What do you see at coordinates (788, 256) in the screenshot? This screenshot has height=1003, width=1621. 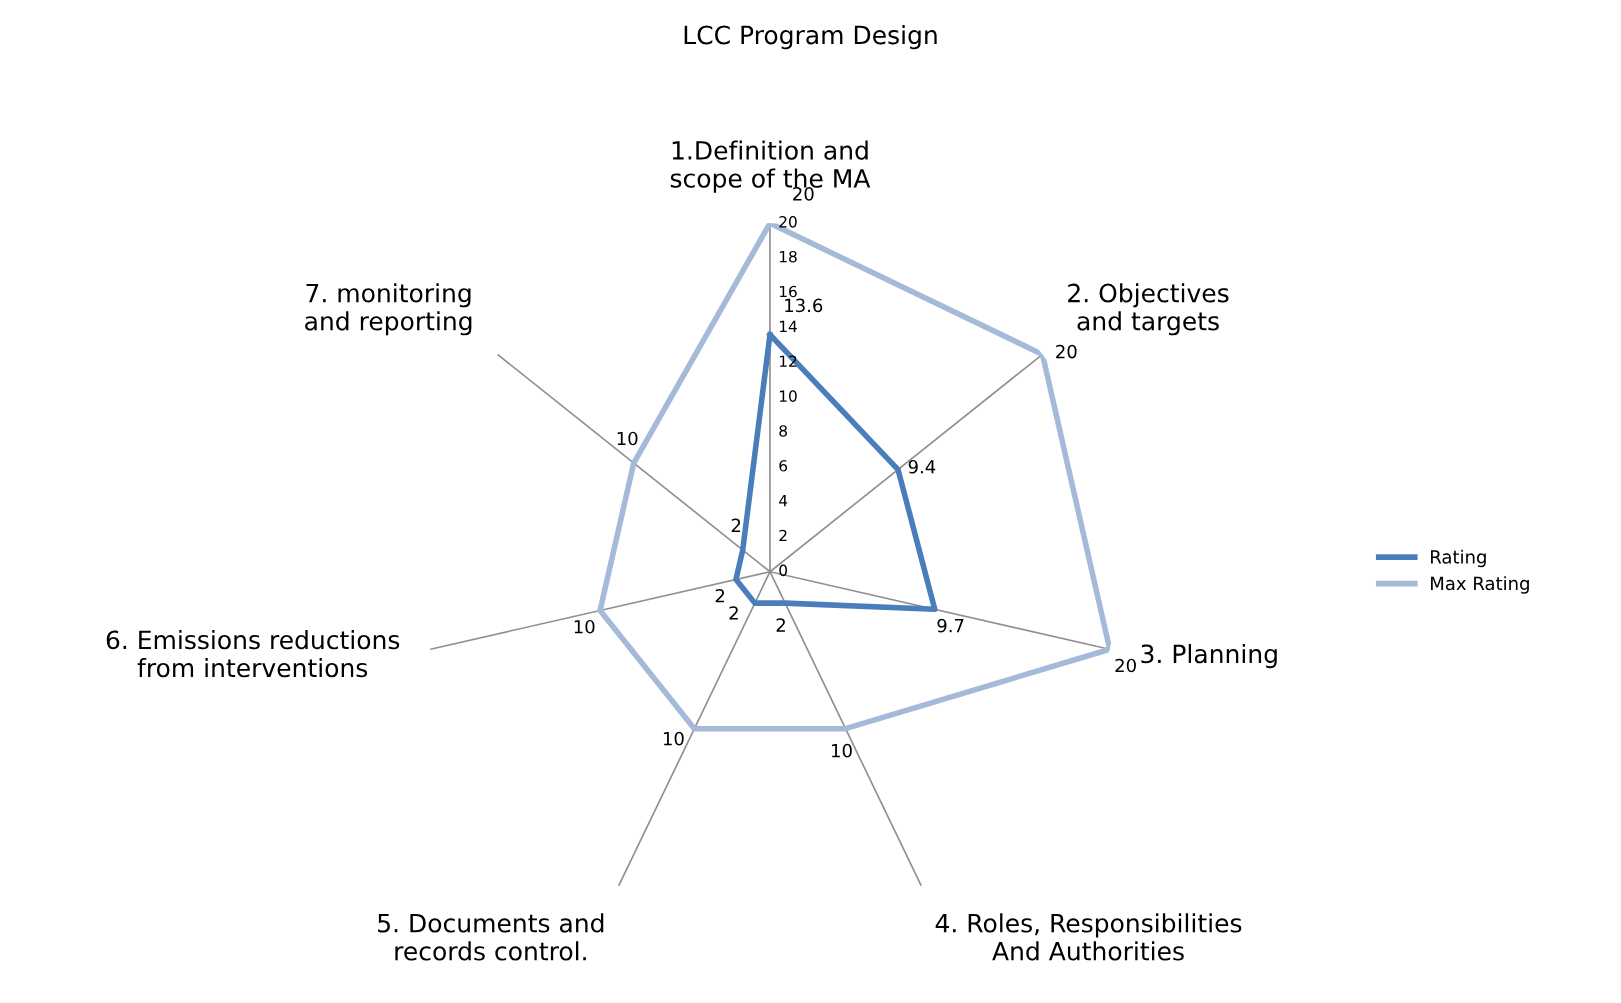 I see `y-tick-label: 18` at bounding box center [788, 256].